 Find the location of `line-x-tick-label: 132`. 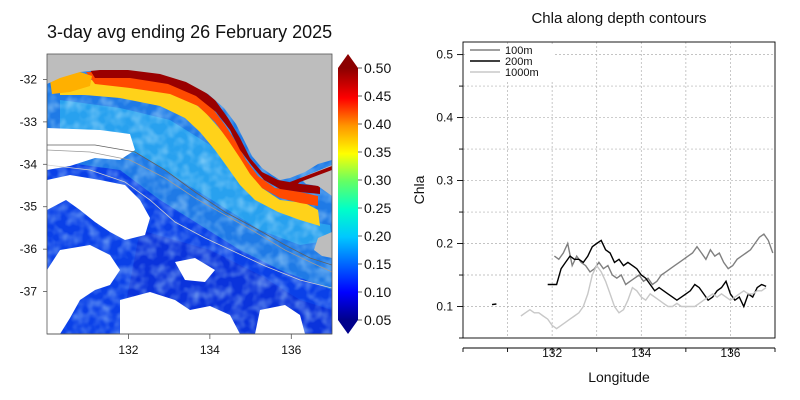

line-x-tick-label: 132 is located at coordinates (552, 353).